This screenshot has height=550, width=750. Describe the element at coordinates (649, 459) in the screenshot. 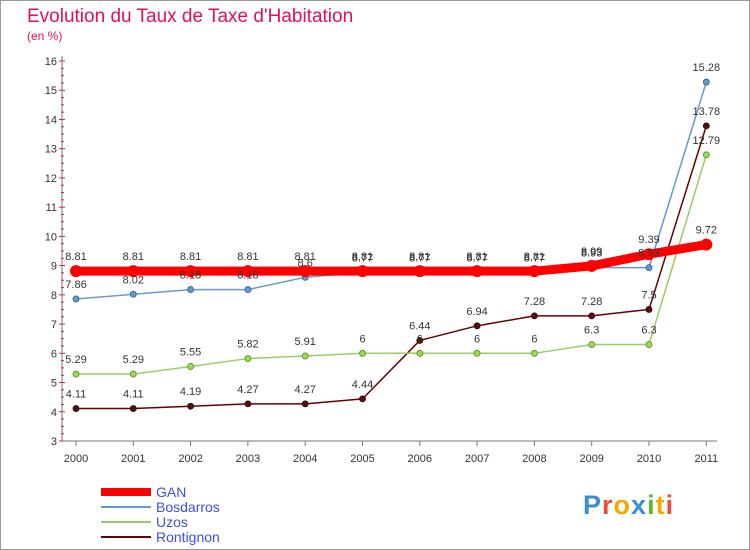

I see `x-tick-label: 2010` at that location.